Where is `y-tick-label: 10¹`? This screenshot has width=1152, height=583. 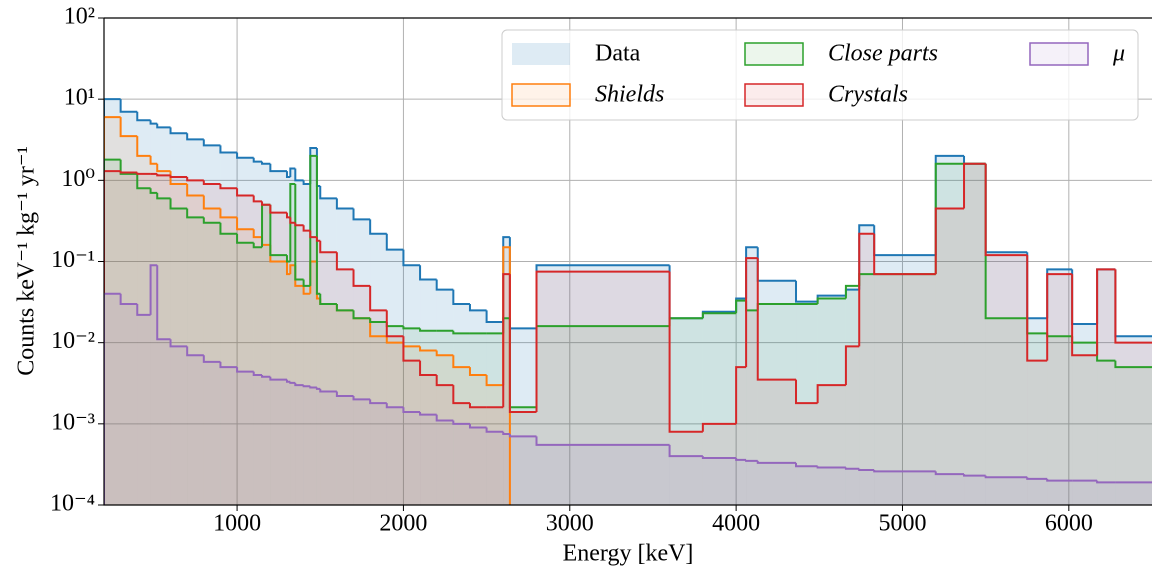
y-tick-label: 10¹ is located at coordinates (79, 98).